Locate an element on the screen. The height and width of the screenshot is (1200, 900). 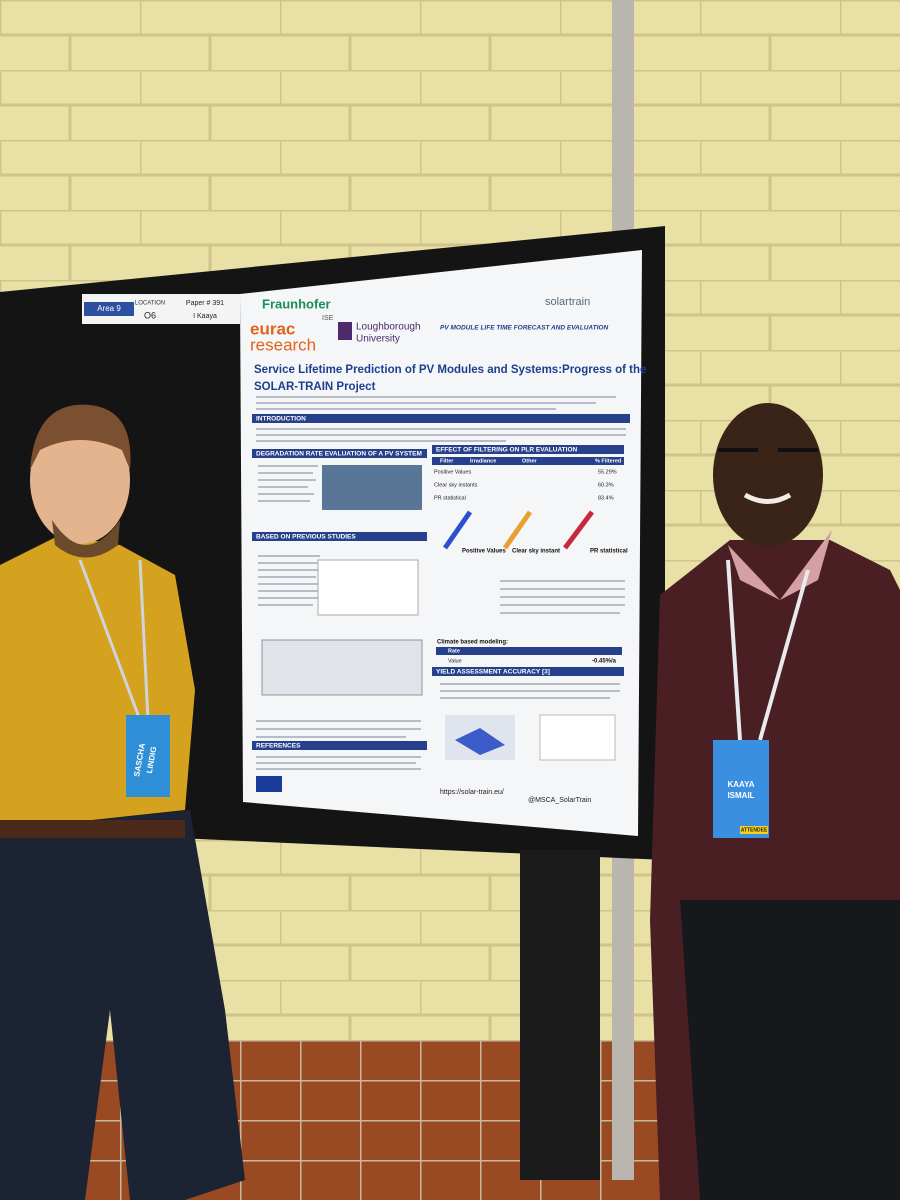
figure-label: Positive Values is located at coordinates (484, 552).